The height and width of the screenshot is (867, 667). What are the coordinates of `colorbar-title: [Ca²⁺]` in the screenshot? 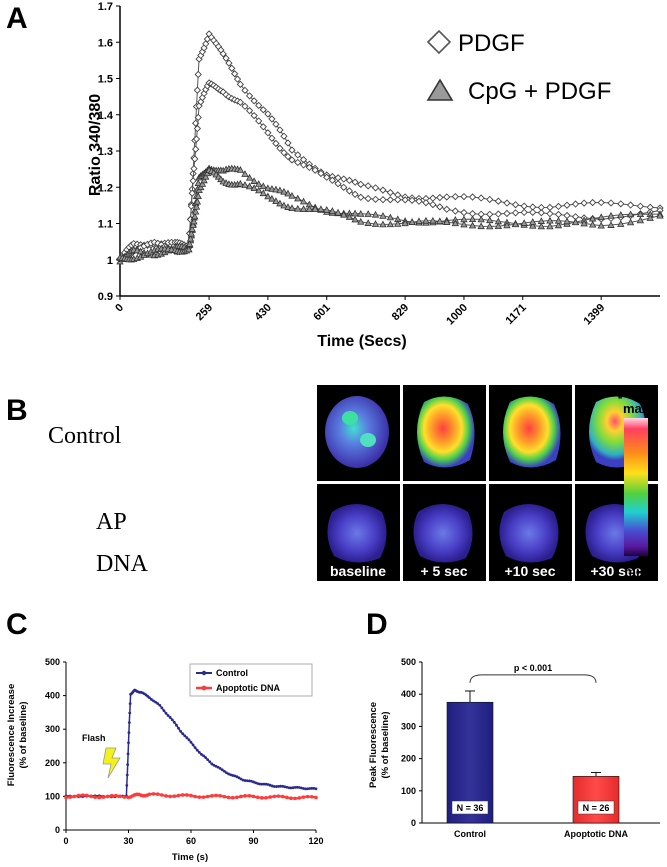 It's located at (636, 391).